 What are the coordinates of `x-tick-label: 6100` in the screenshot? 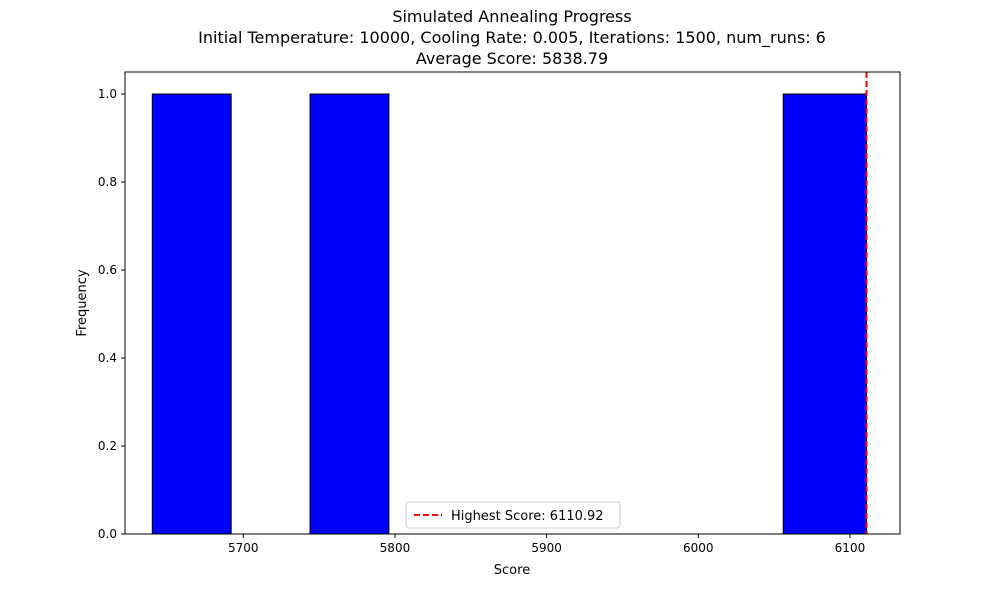 It's located at (850, 548).